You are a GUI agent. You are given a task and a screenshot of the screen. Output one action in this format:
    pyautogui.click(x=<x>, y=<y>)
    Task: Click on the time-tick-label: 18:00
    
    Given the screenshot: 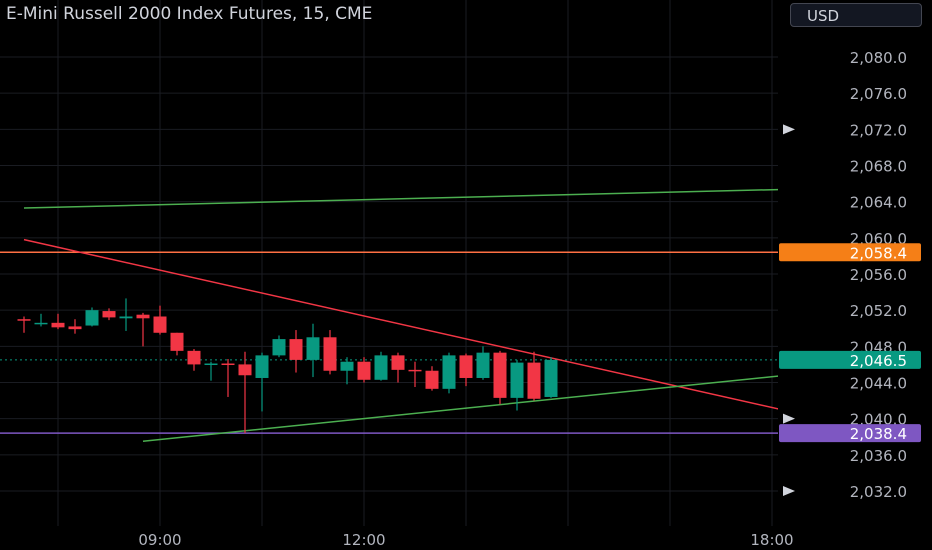 What is the action you would take?
    pyautogui.click(x=771, y=540)
    